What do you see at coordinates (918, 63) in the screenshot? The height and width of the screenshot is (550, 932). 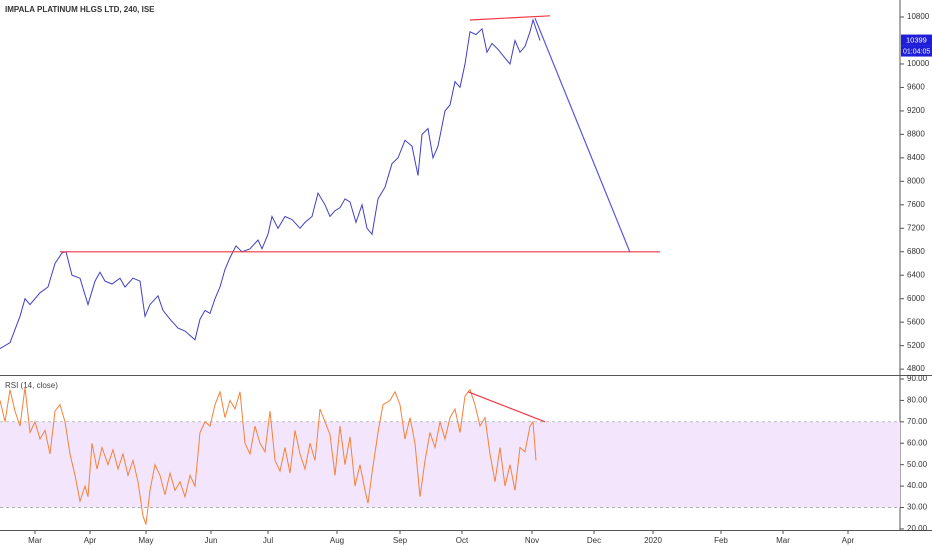 I see `y-tick-label: 10000` at bounding box center [918, 63].